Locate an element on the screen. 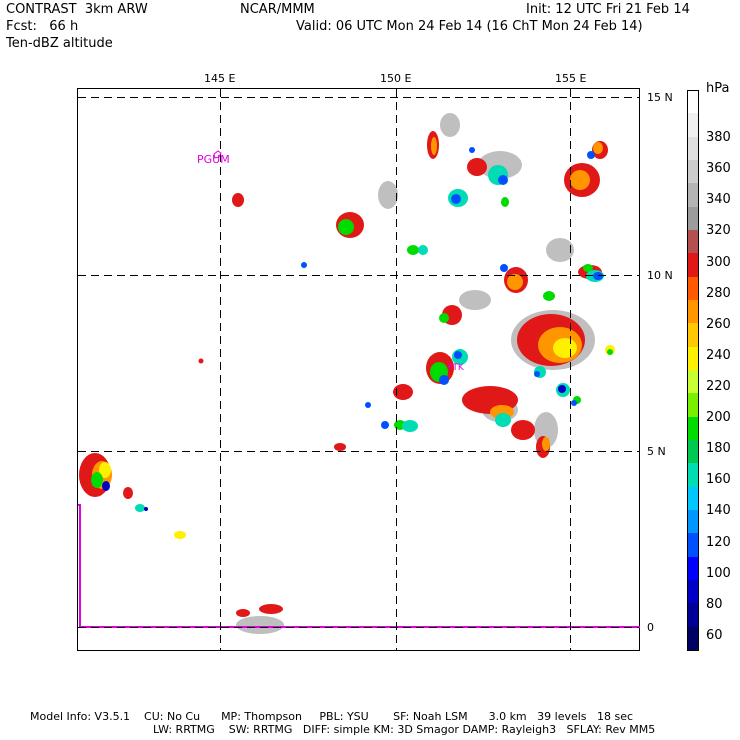 The image size is (740, 740). colorbar-label: 220 is located at coordinates (718, 386).